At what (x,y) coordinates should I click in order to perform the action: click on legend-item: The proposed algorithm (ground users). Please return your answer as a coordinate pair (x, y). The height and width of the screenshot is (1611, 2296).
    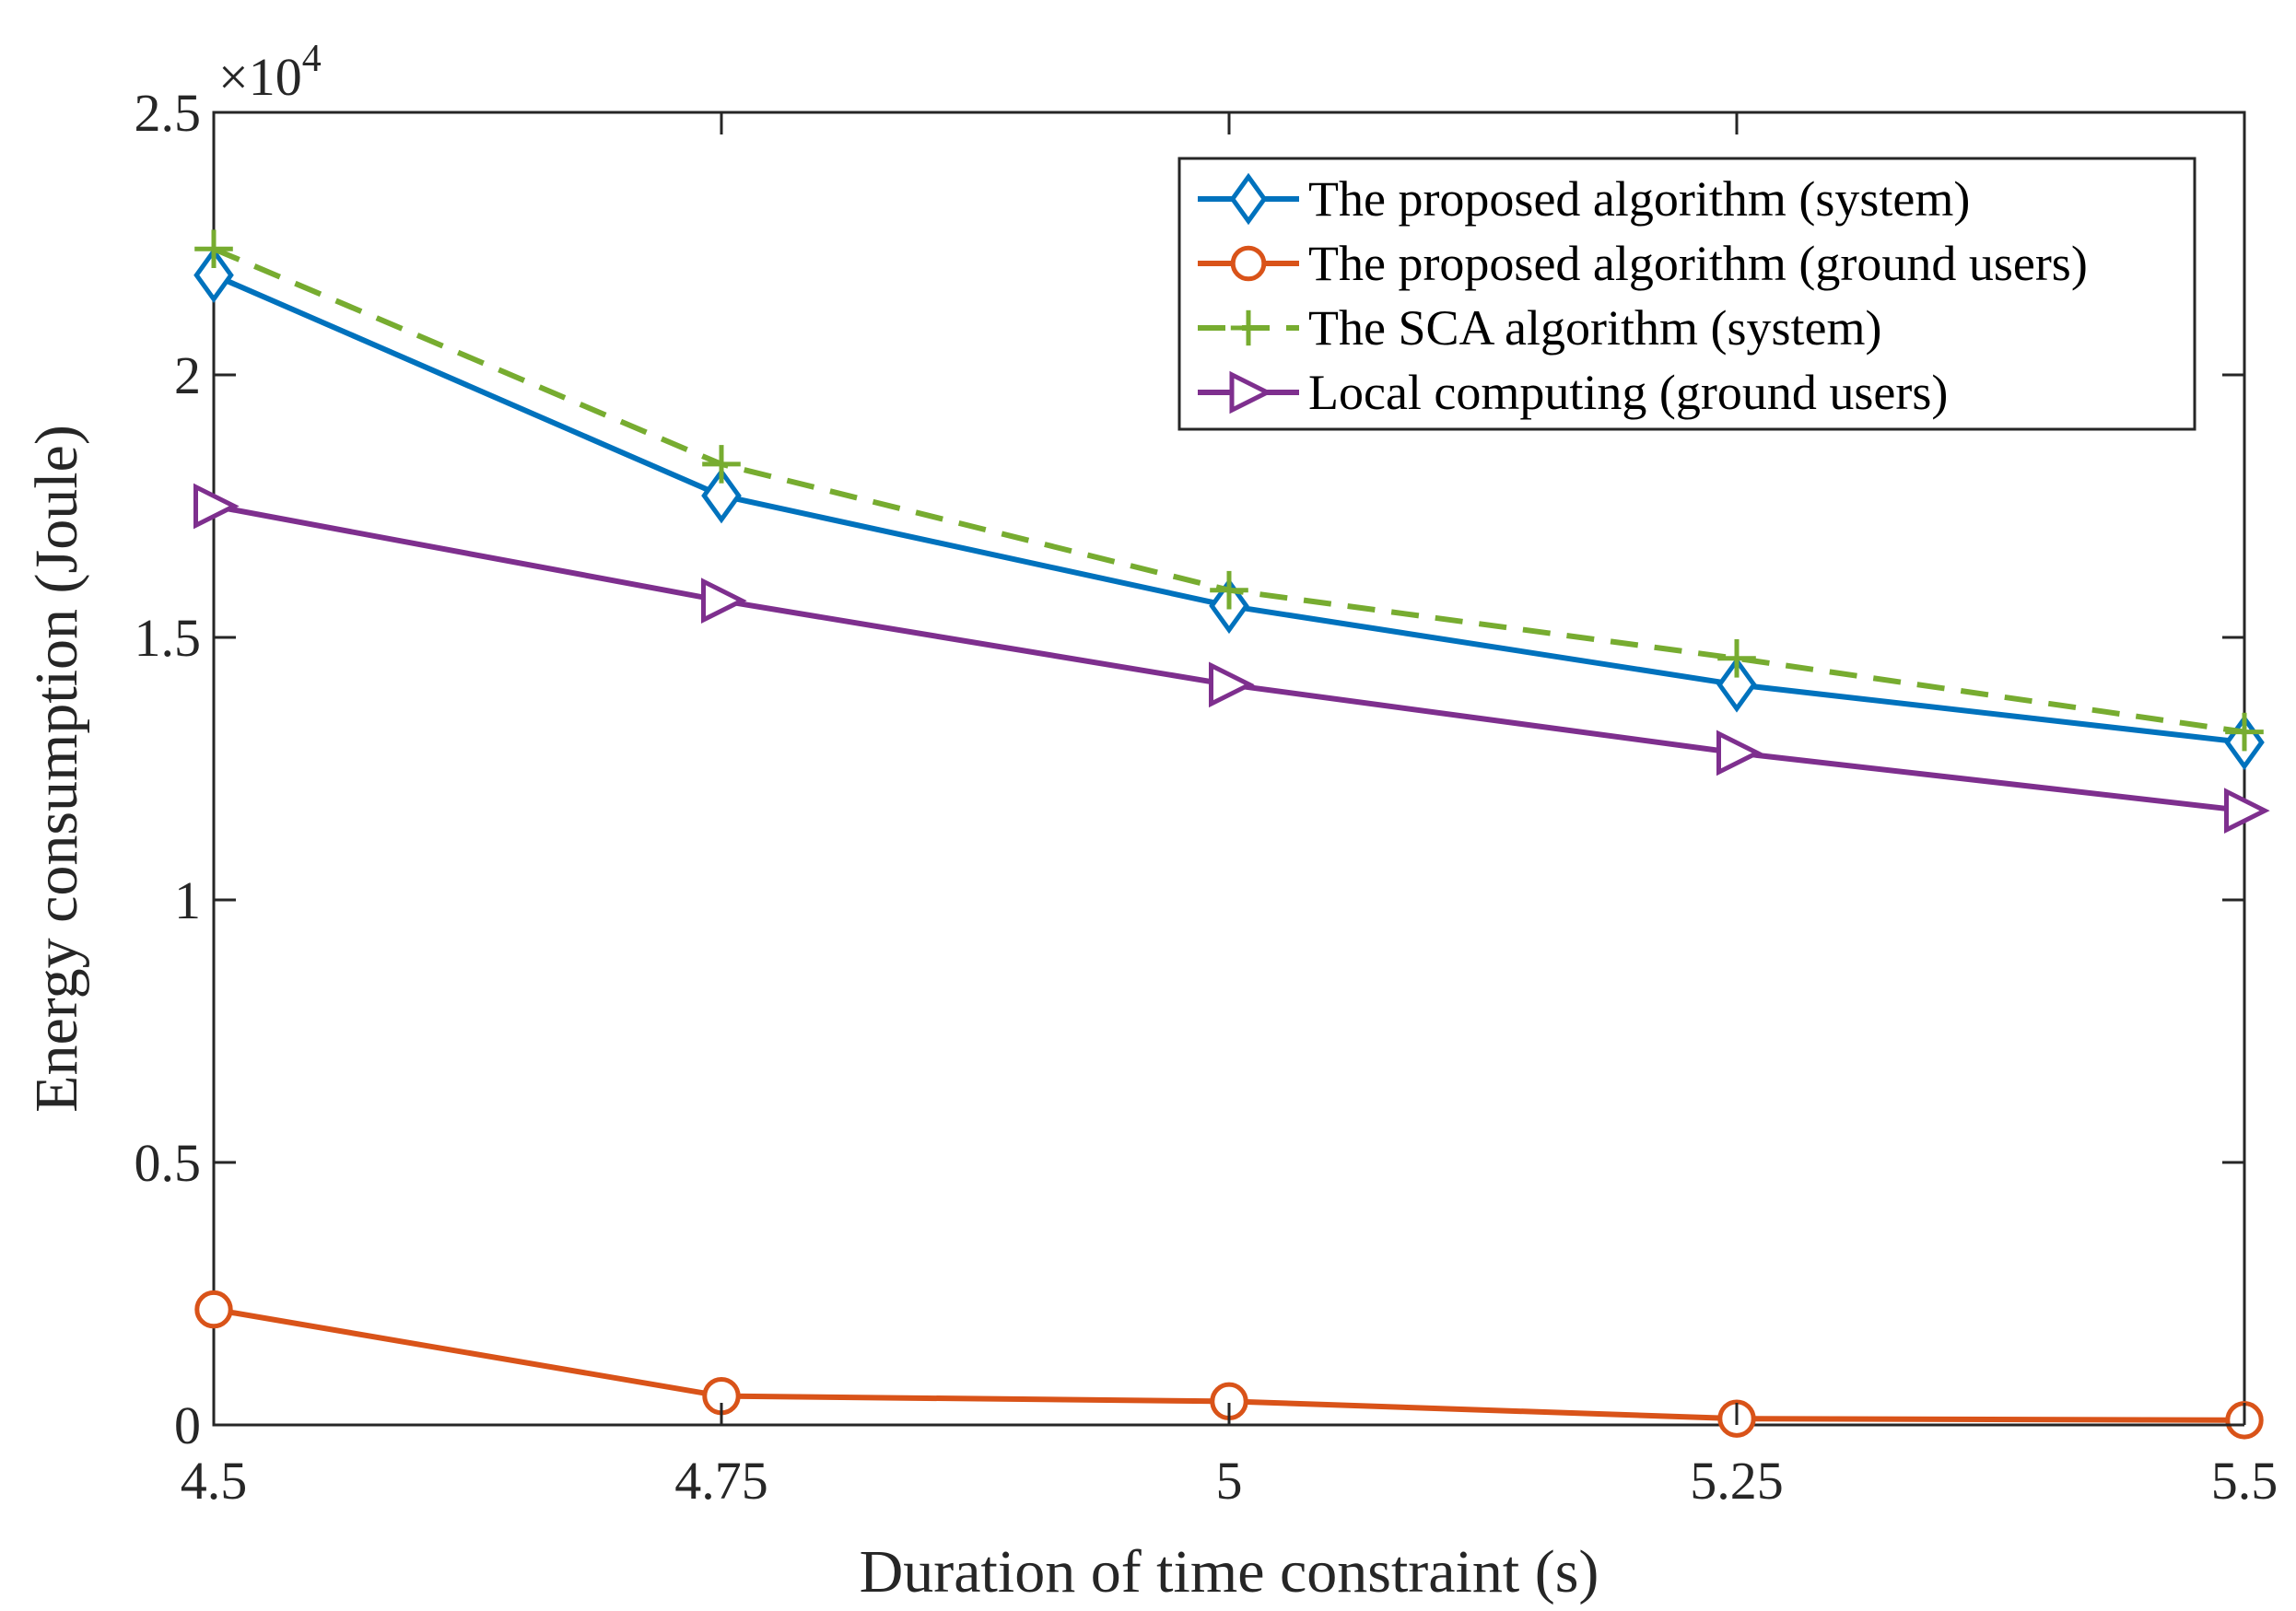
    Looking at the image, I should click on (1643, 263).